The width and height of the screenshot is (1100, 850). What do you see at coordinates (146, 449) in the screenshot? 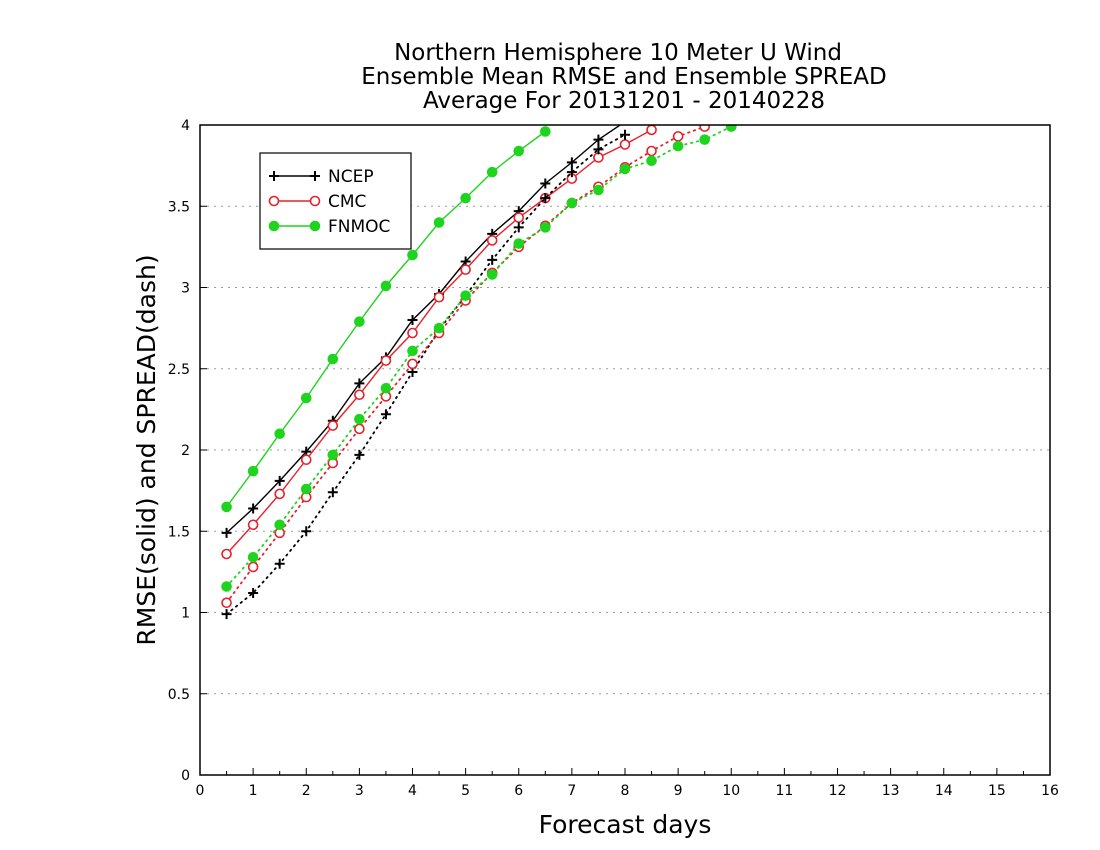
I see `y-axis-label: RMSE(solid) and SPREAD(dash)` at bounding box center [146, 449].